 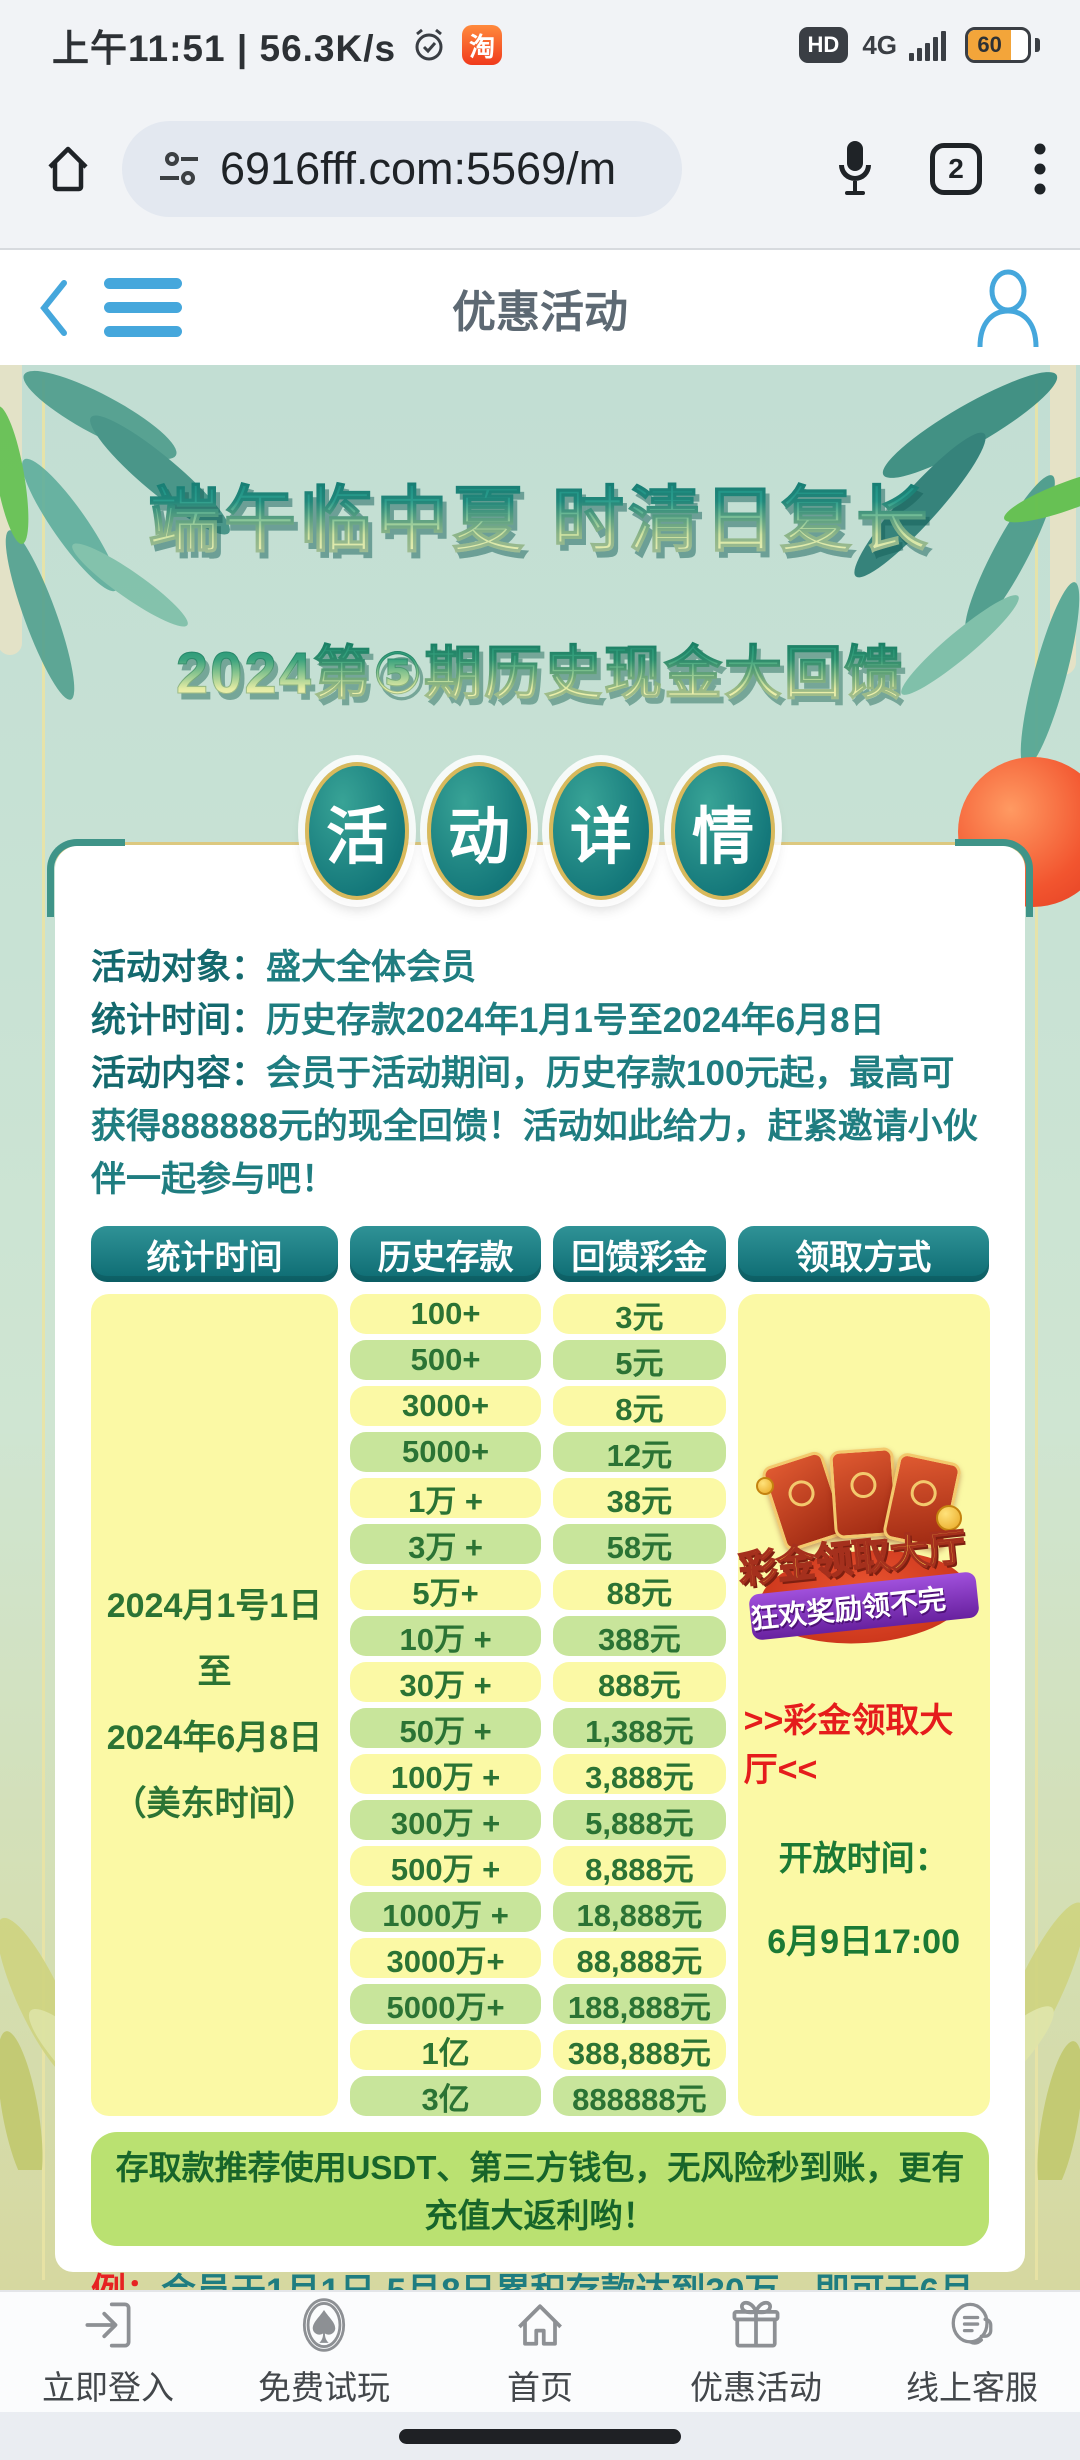 I want to click on period-line: （美东时间）, so click(x=214, y=1804).